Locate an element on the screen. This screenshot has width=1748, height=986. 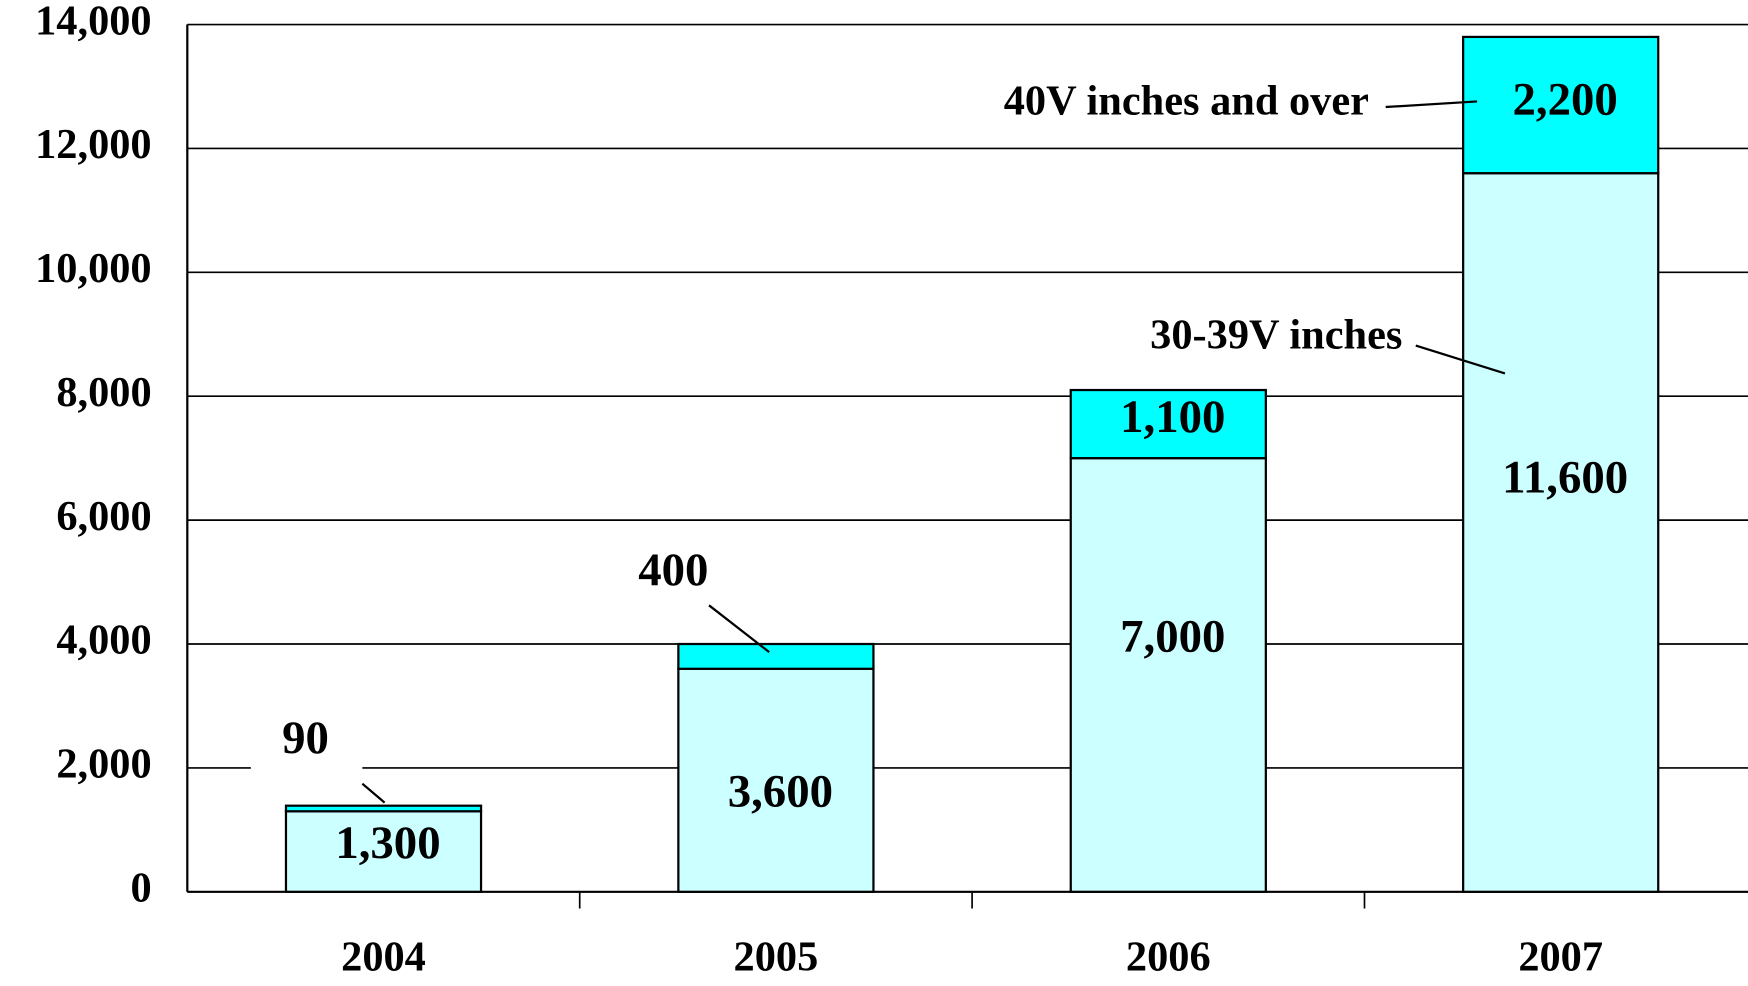
y-tick-label: 2,000 is located at coordinates (103, 764).